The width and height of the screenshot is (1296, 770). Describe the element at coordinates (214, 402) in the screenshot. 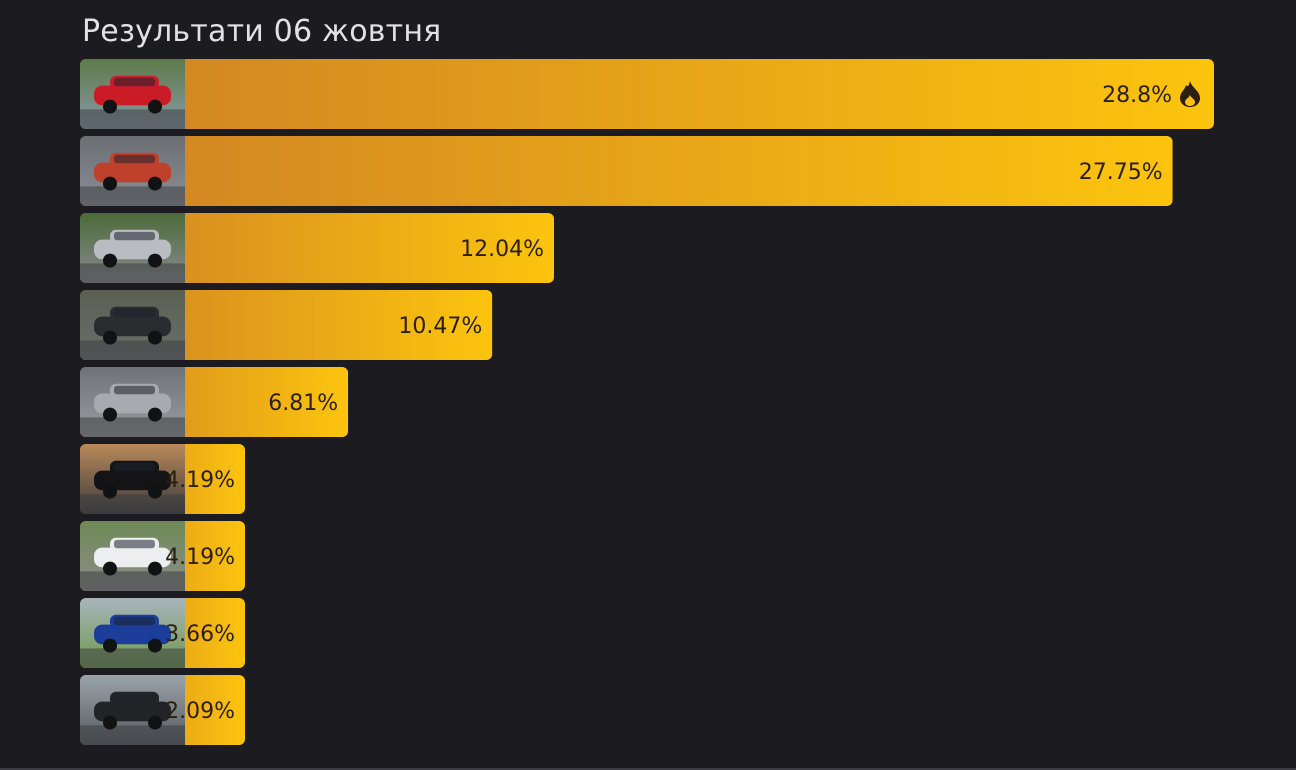

I see `bar-row: 6.81%` at that location.